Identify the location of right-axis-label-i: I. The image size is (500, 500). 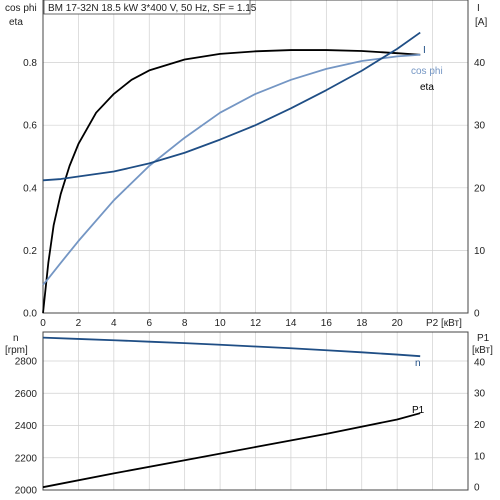
(478, 8).